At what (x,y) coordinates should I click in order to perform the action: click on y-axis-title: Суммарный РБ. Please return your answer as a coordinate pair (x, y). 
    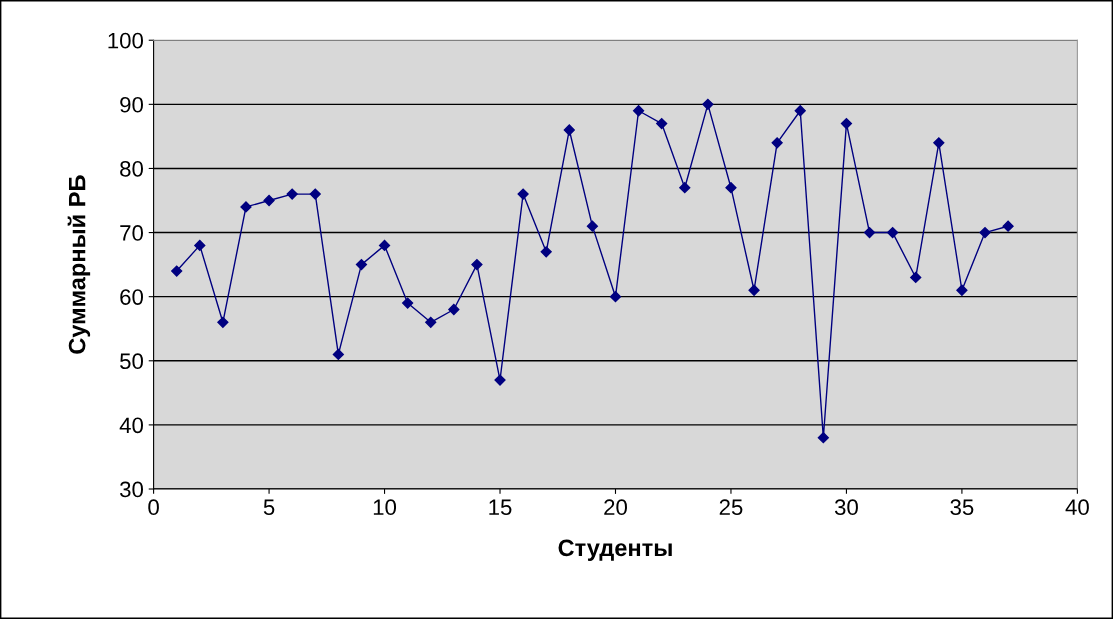
    Looking at the image, I should click on (79, 264).